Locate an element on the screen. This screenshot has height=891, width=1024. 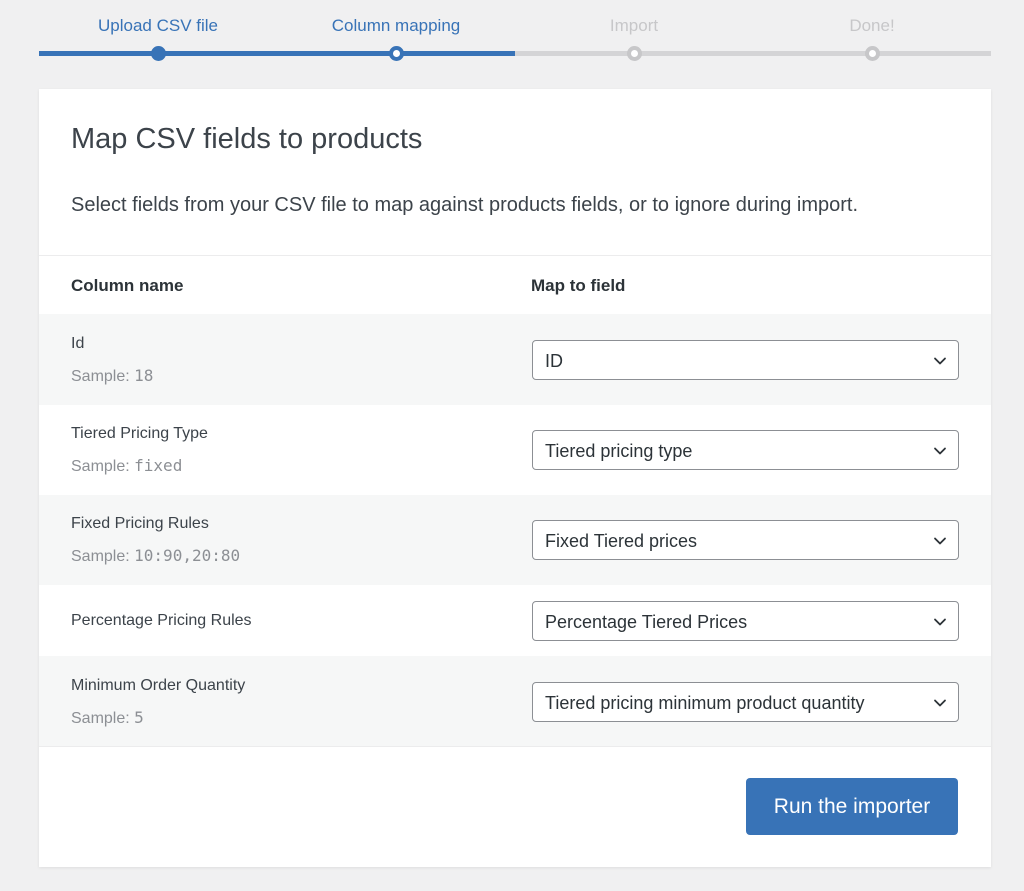
step-label: Column mapping is located at coordinates (396, 25).